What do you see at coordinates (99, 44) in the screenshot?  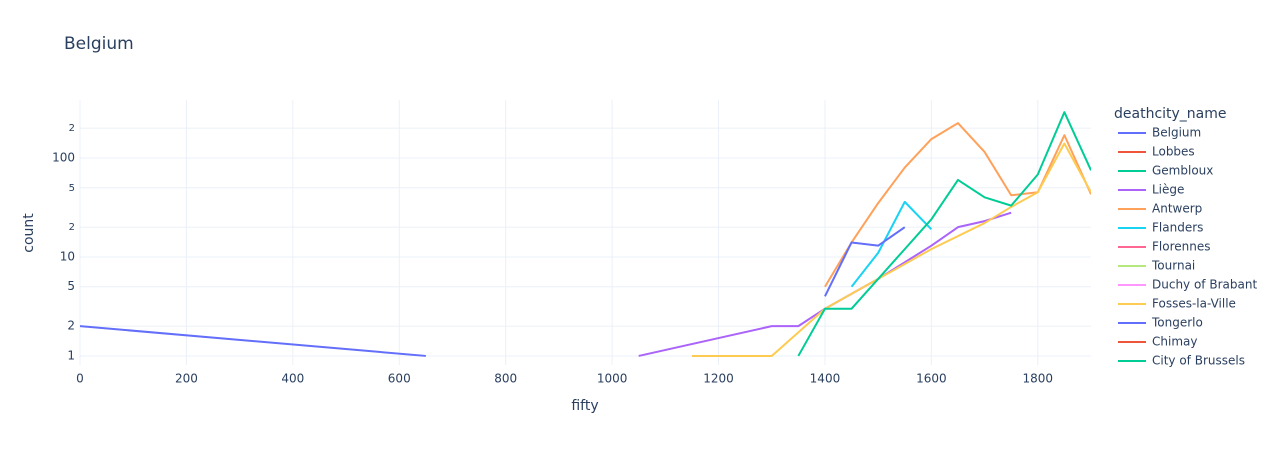 I see `chart-title: Belgium` at bounding box center [99, 44].